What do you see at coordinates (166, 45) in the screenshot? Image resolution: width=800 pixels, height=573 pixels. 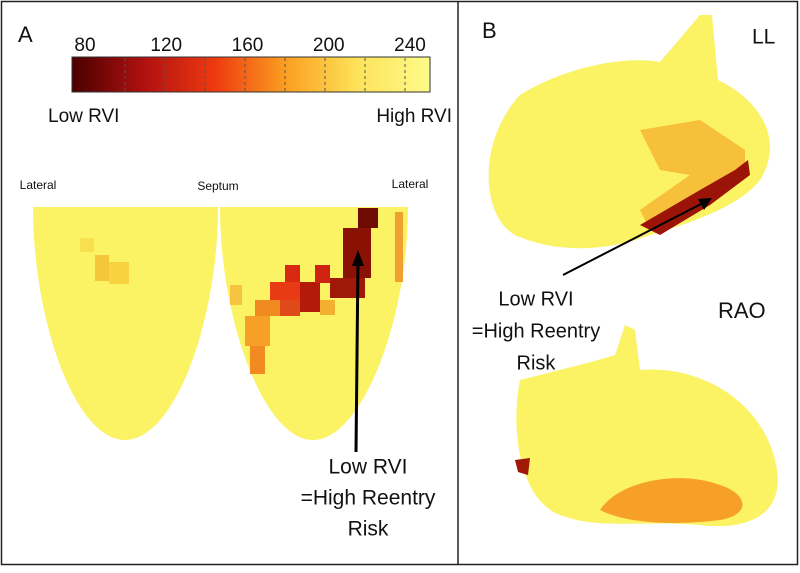 I see `colorbar-tick-label: 120` at bounding box center [166, 45].